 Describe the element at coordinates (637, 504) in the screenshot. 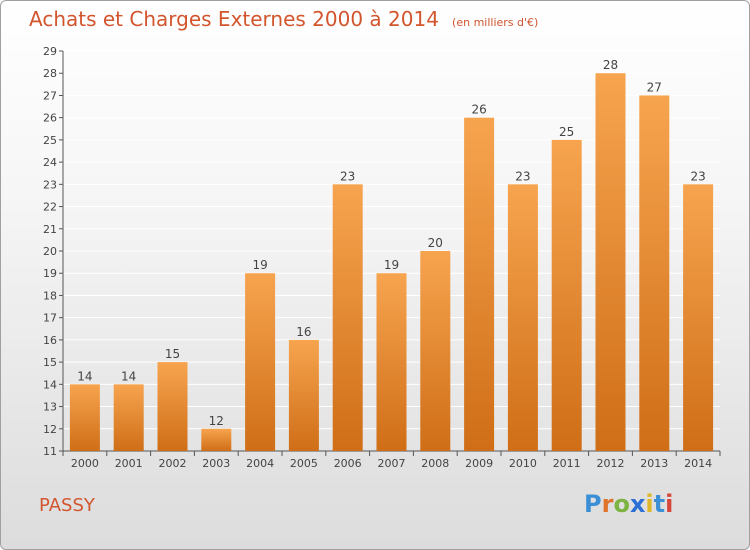

I see `logo-letter: x` at that location.